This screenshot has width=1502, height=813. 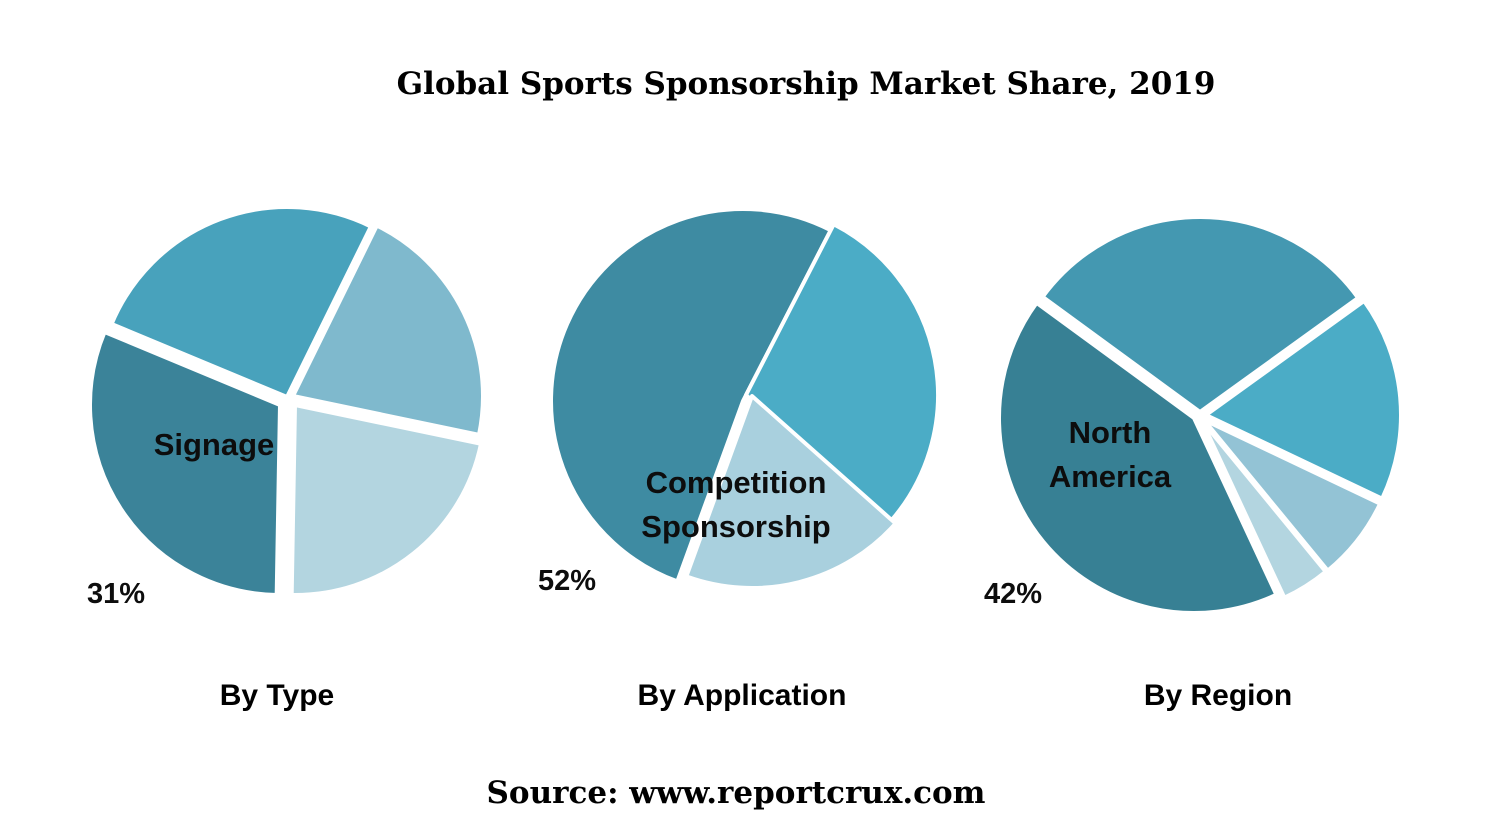 What do you see at coordinates (567, 581) in the screenshot?
I see `pie-application-percent-label: 52%` at bounding box center [567, 581].